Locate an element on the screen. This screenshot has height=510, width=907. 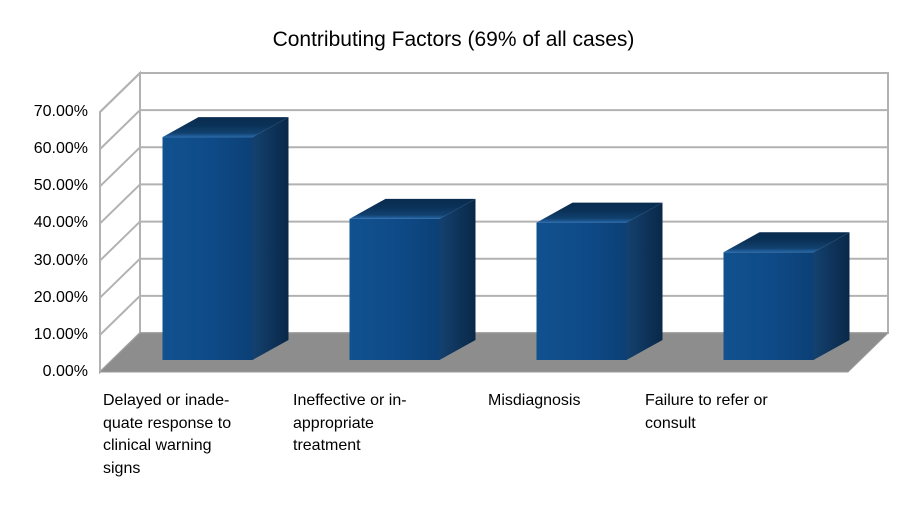
y-axis-tick-label: 20.00% is located at coordinates (60, 297).